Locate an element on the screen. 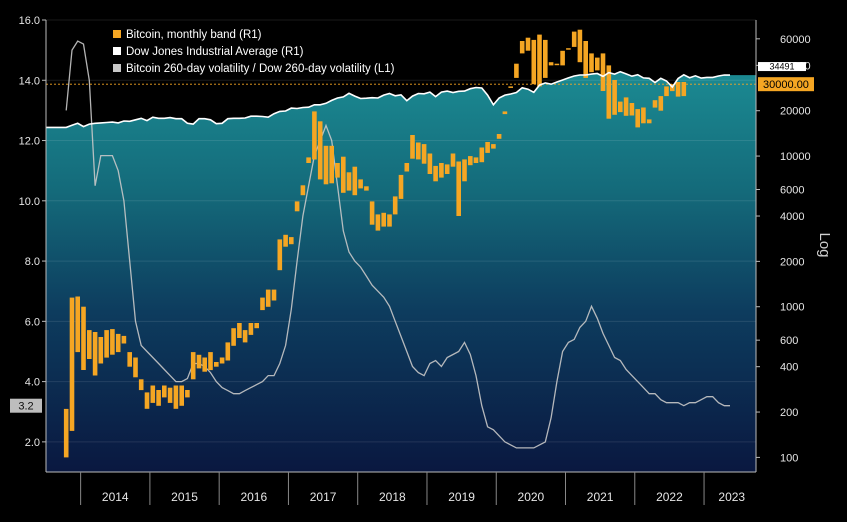 This screenshot has height=522, width=847. right-axis-title: Log is located at coordinates (824, 244).